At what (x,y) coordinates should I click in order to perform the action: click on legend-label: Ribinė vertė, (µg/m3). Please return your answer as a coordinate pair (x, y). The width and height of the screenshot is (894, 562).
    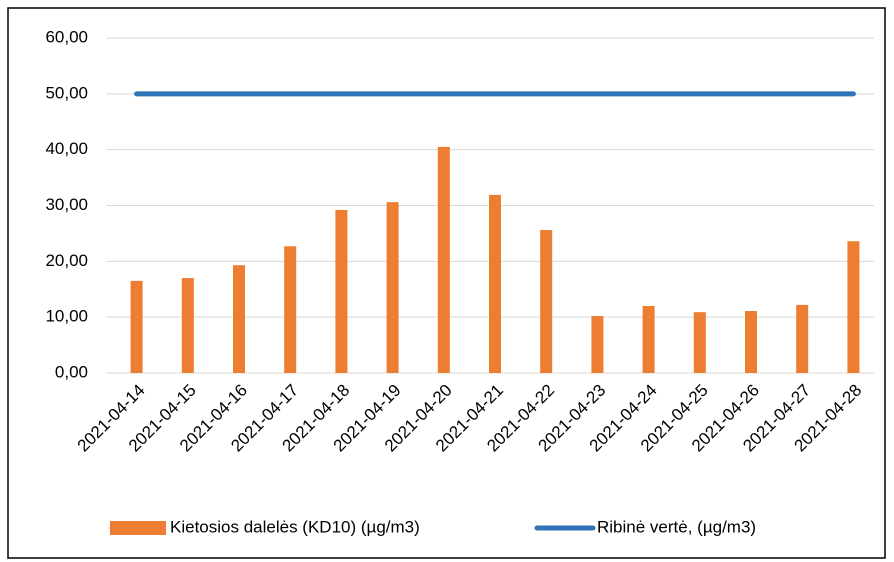
    Looking at the image, I should click on (676, 526).